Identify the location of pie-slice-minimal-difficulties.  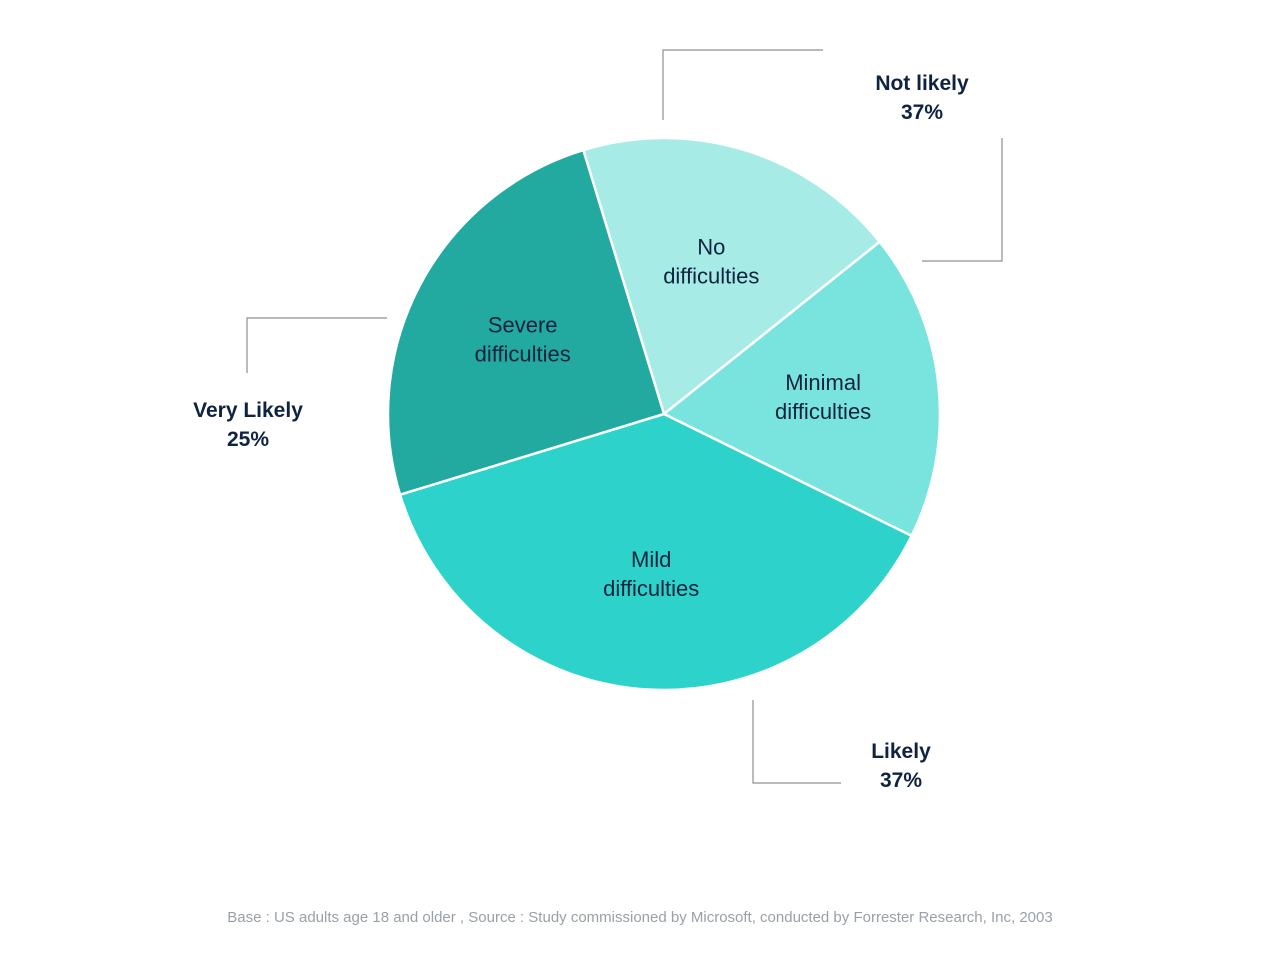
(802, 389).